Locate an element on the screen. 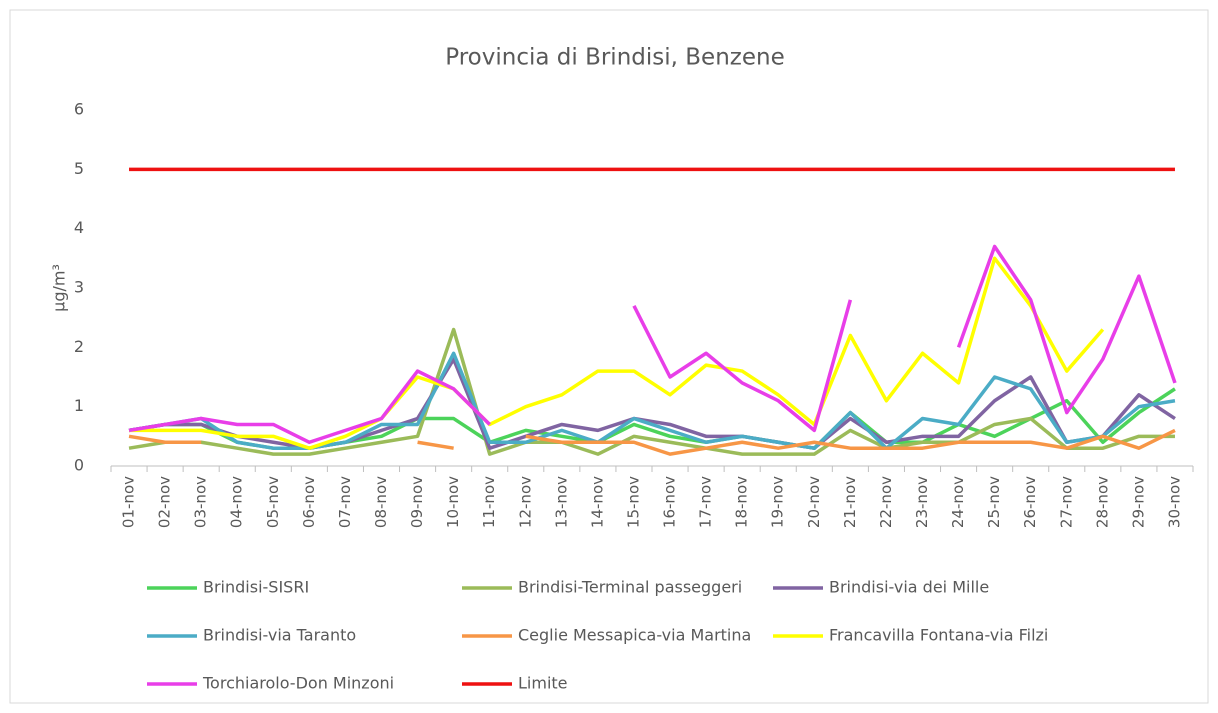 This screenshot has height=713, width=1218. y-tick-label: 1 is located at coordinates (79, 405).